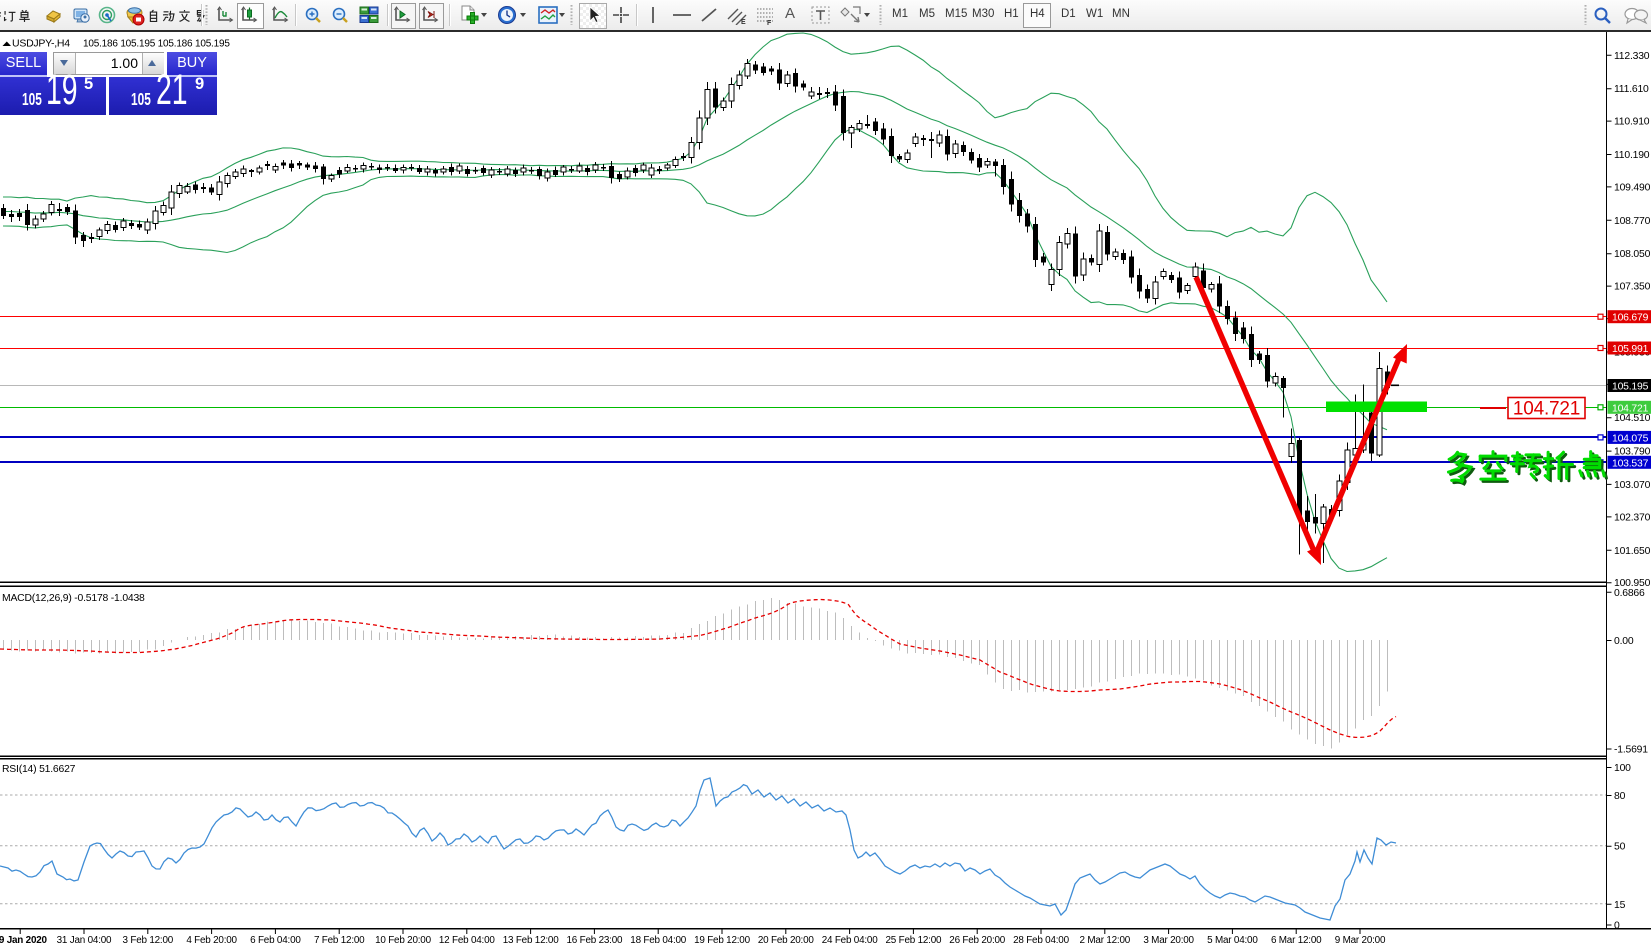 Image resolution: width=1651 pixels, height=948 pixels. Describe the element at coordinates (1630, 349) in the screenshot. I see `svg-text: 105.991` at that location.